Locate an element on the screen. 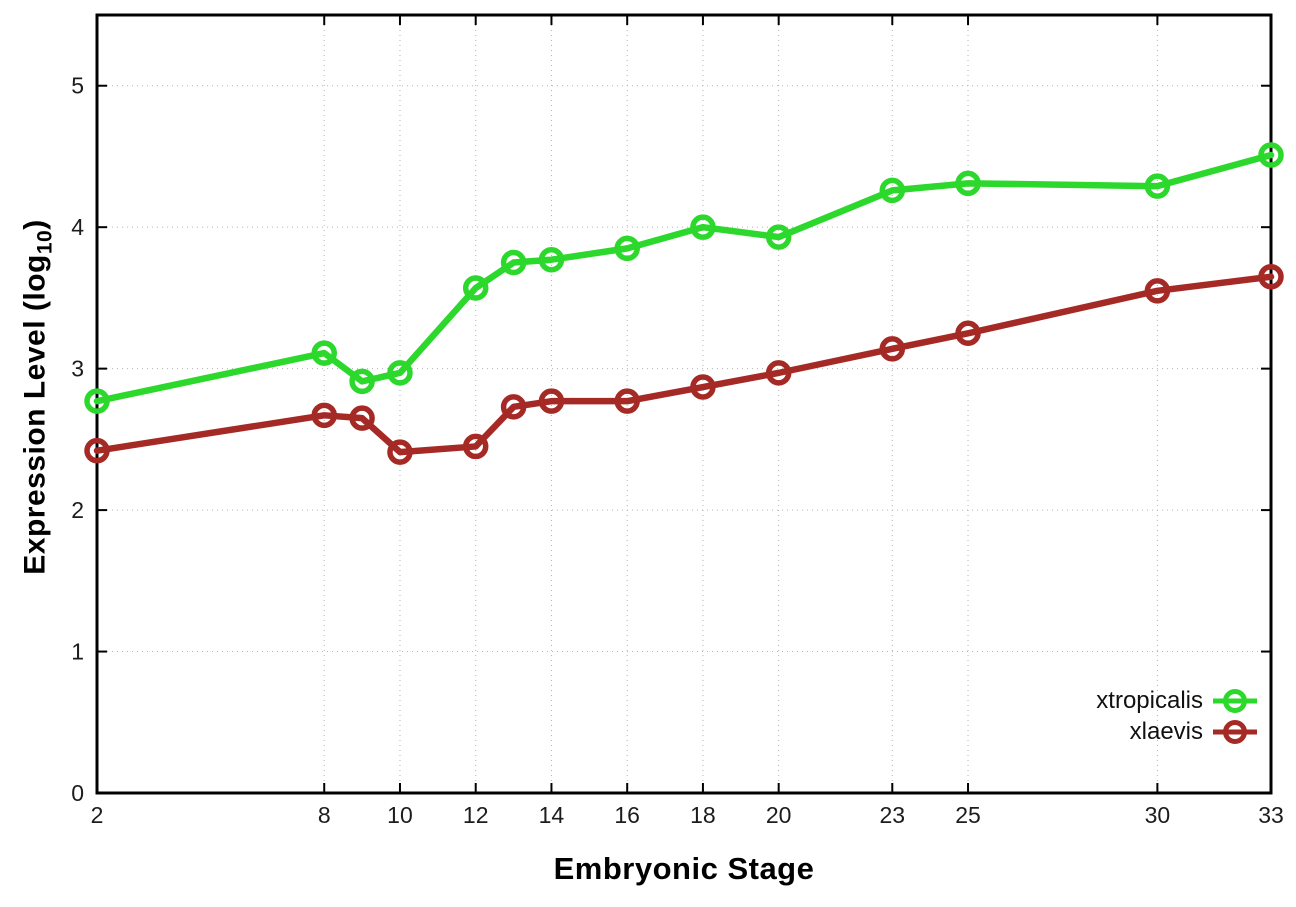 This screenshot has height=907, width=1296. x-axis-title: Embryonic Stage is located at coordinates (684, 868).